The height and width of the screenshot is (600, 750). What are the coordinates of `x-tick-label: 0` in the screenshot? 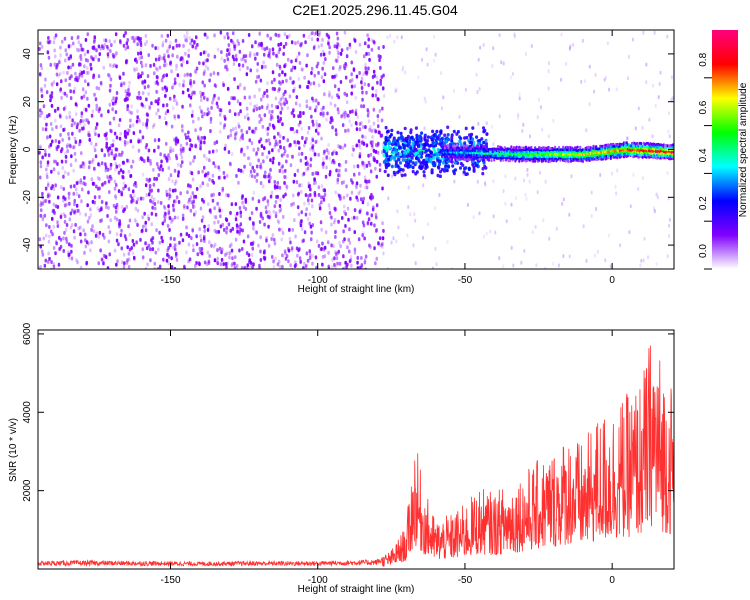 It's located at (612, 280).